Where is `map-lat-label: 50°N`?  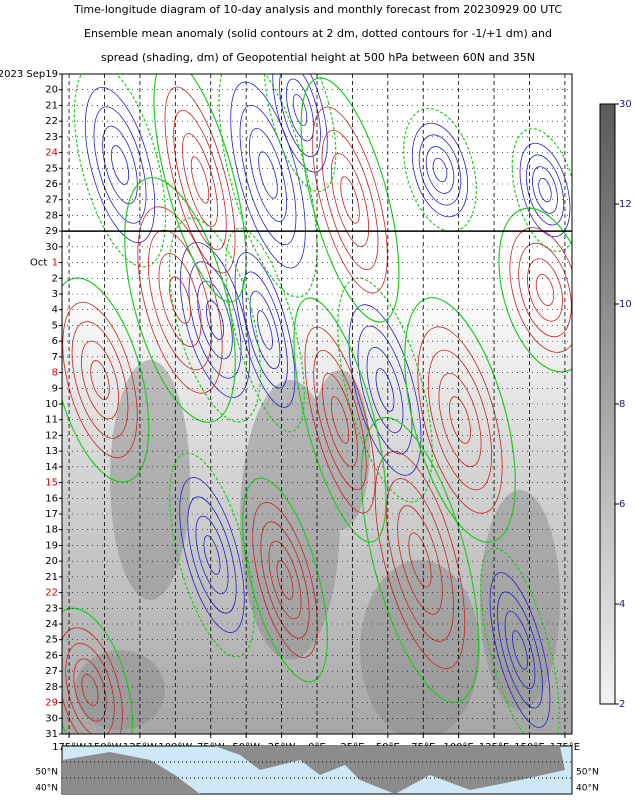
map-lat-label: 50°N is located at coordinates (46, 773).